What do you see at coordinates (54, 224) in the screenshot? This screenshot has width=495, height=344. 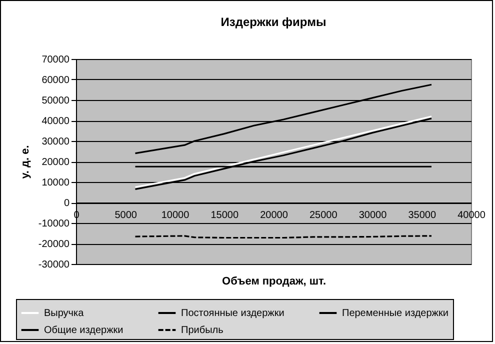 I see `y-tick-label: -10000` at bounding box center [54, 224].